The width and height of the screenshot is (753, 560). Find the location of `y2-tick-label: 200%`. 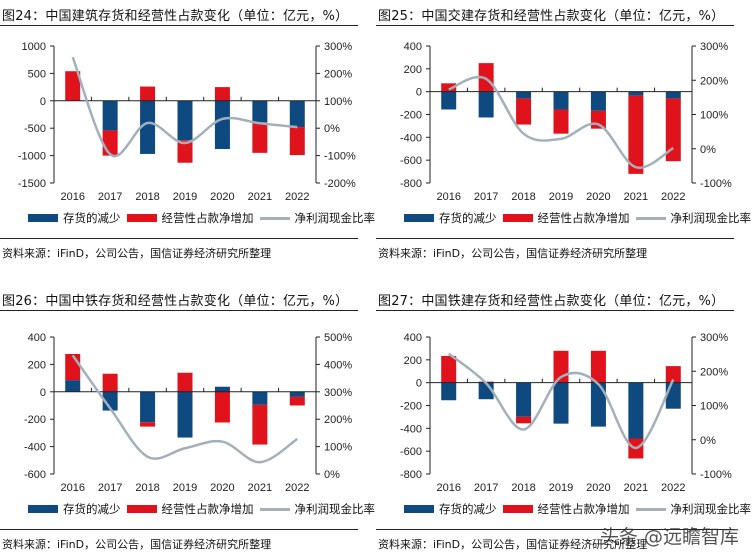

y2-tick-label: 200% is located at coordinates (338, 74).